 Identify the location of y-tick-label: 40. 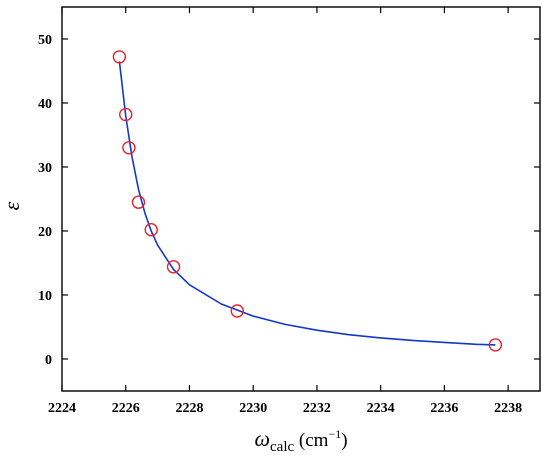
(45, 104).